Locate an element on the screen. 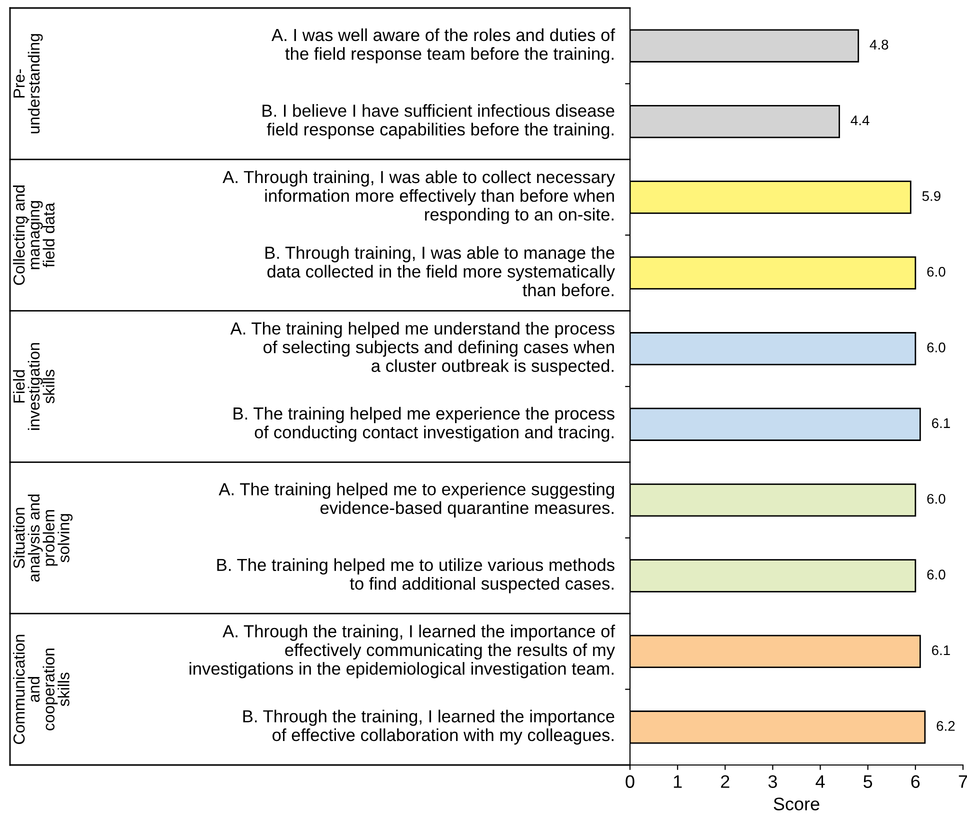  x-tick-label: 2 is located at coordinates (725, 781).